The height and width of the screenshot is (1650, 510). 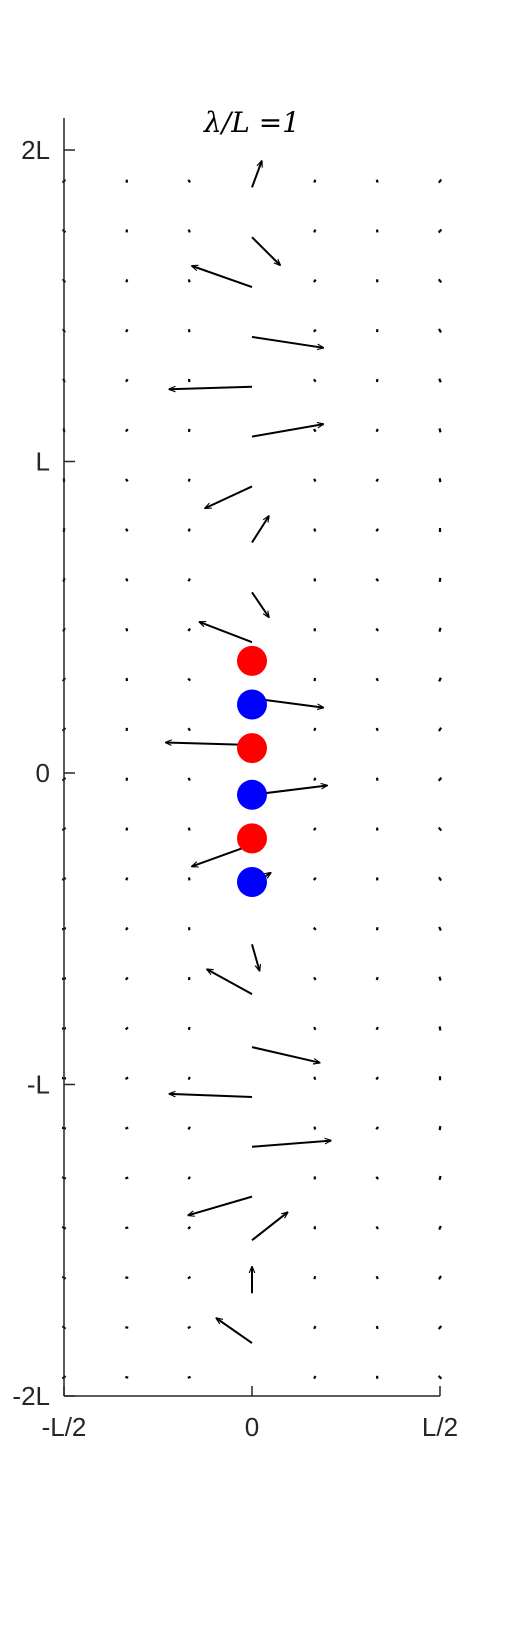 What do you see at coordinates (35, 150) in the screenshot?
I see `y-tick-label: 2L` at bounding box center [35, 150].